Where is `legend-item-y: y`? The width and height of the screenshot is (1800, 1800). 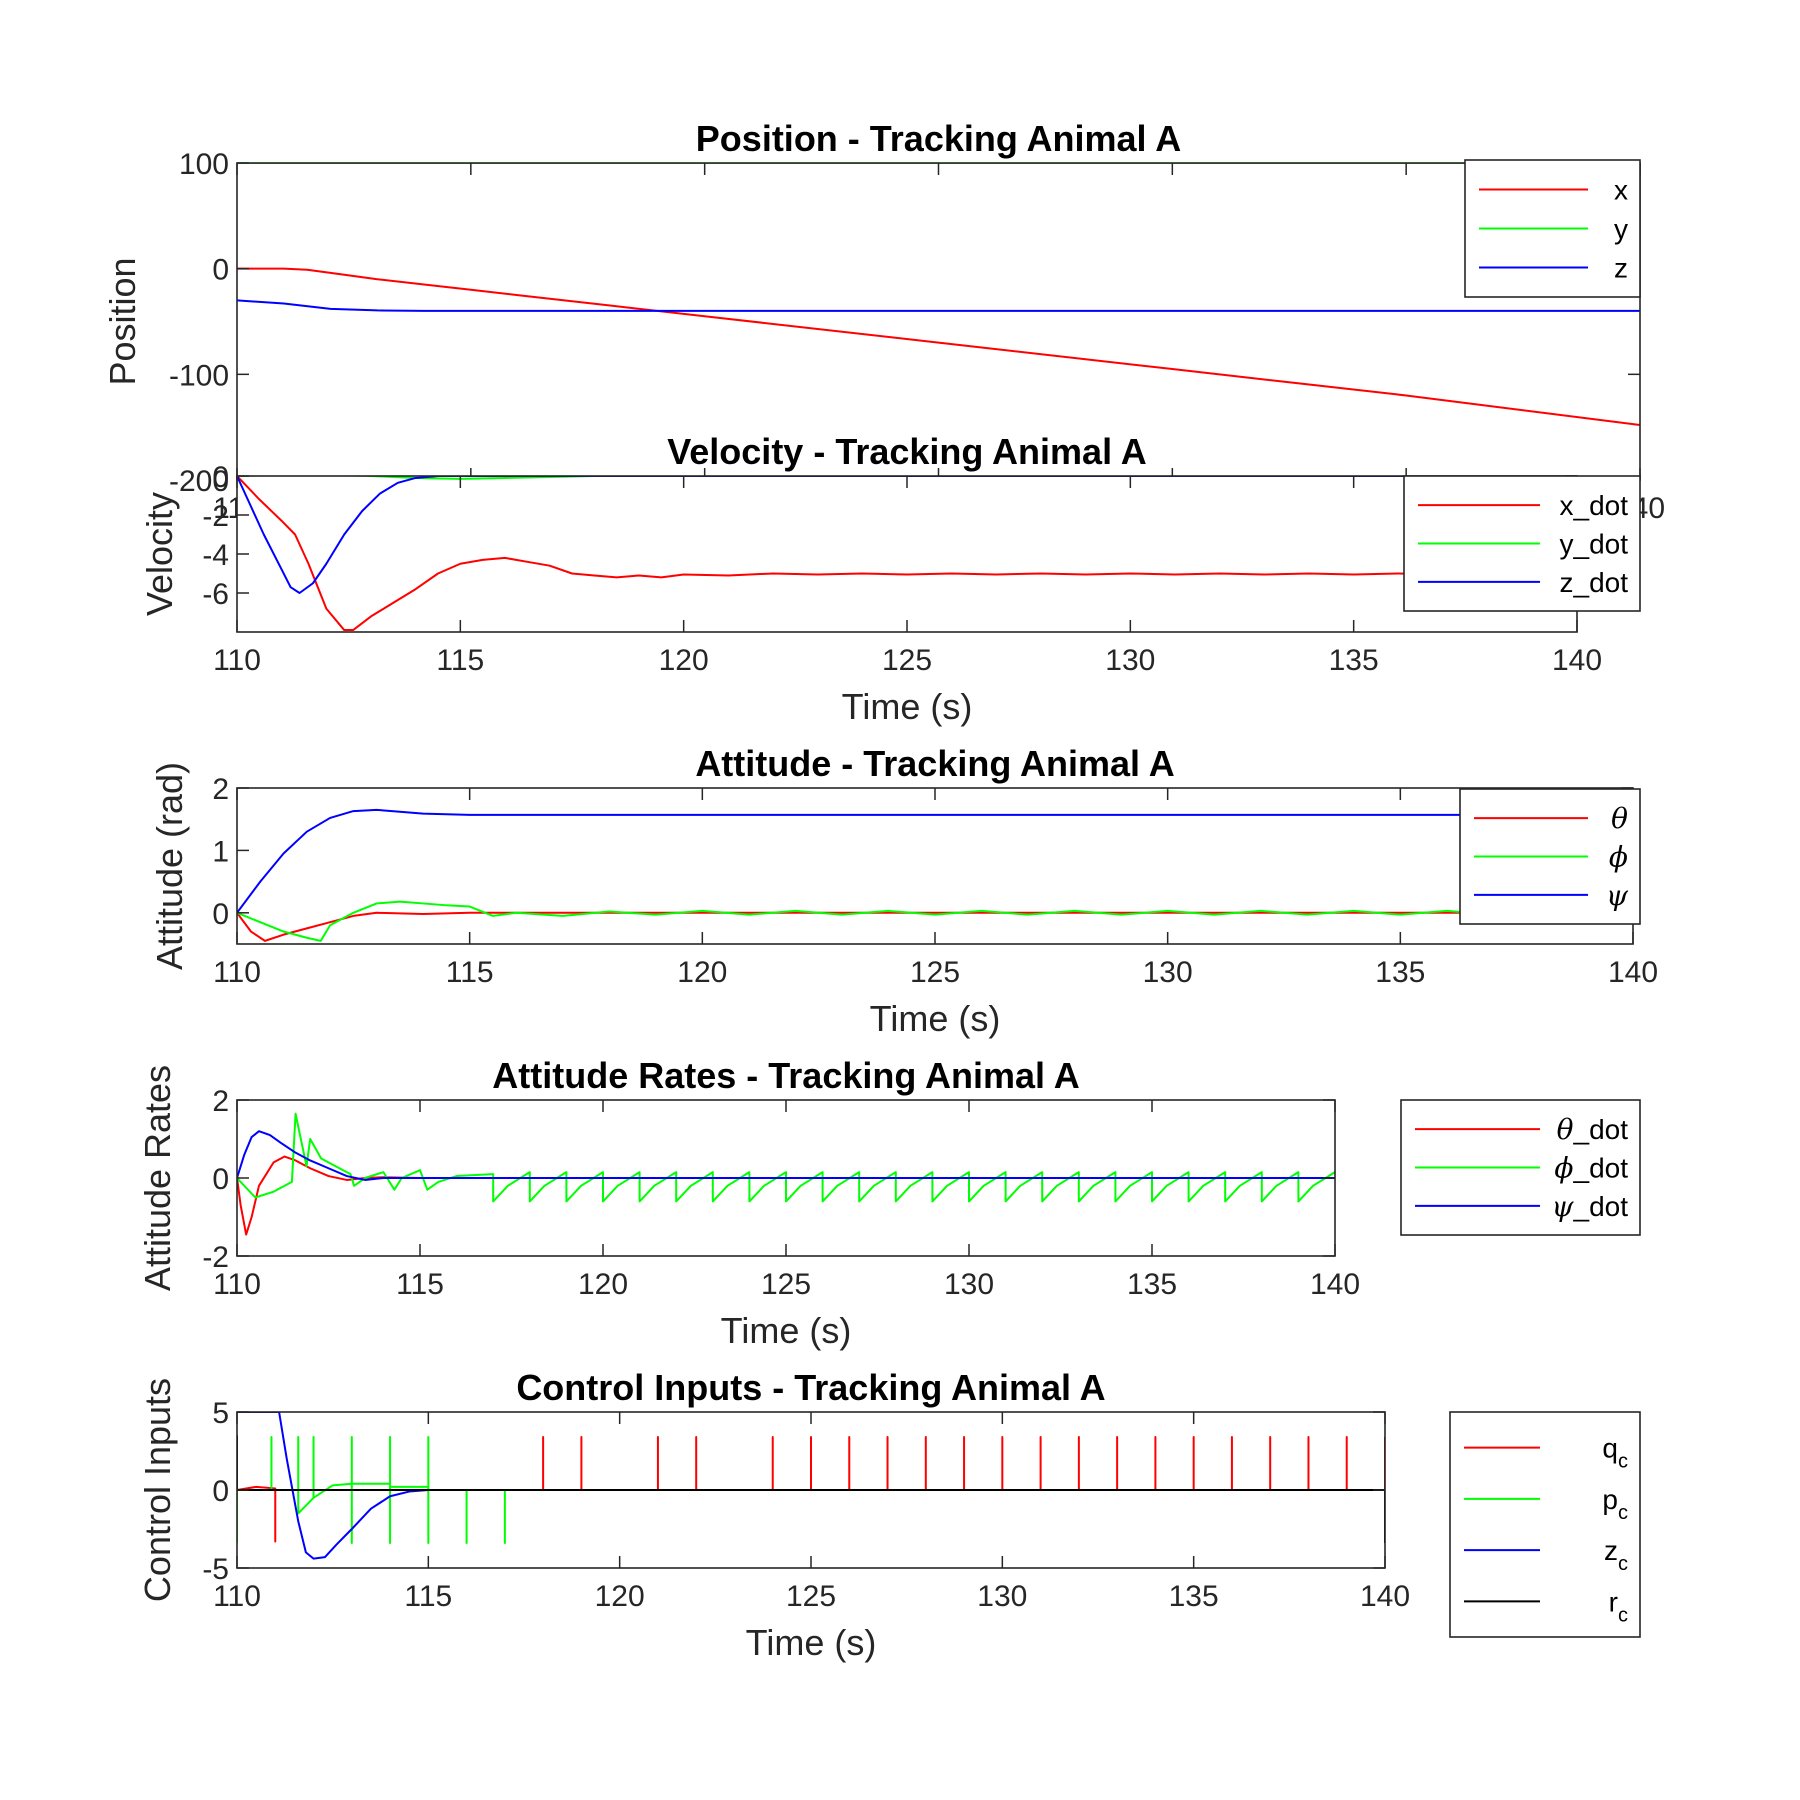
legend-item-y: y is located at coordinates (1553, 229).